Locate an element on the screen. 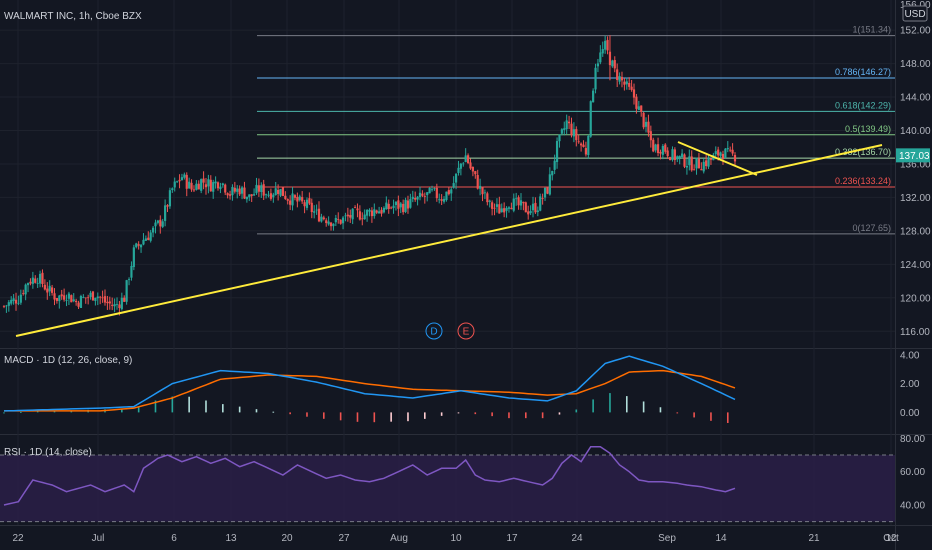 This screenshot has height=550, width=932. macd-pane is located at coordinates (369, 389).